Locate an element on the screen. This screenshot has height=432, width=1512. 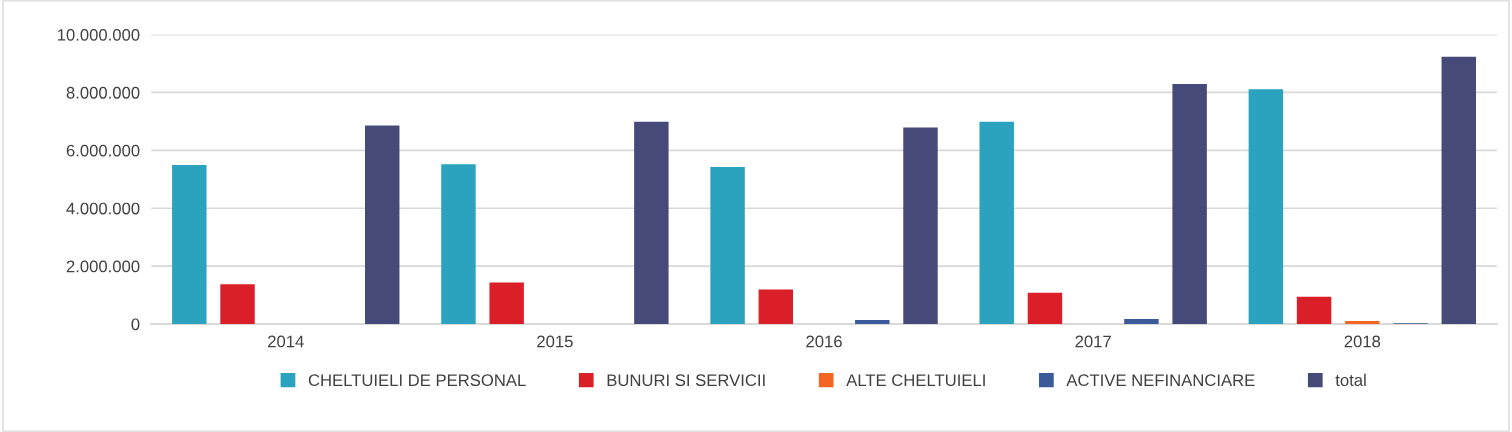
y-tick-label: 6.000.000 is located at coordinates (103, 150).